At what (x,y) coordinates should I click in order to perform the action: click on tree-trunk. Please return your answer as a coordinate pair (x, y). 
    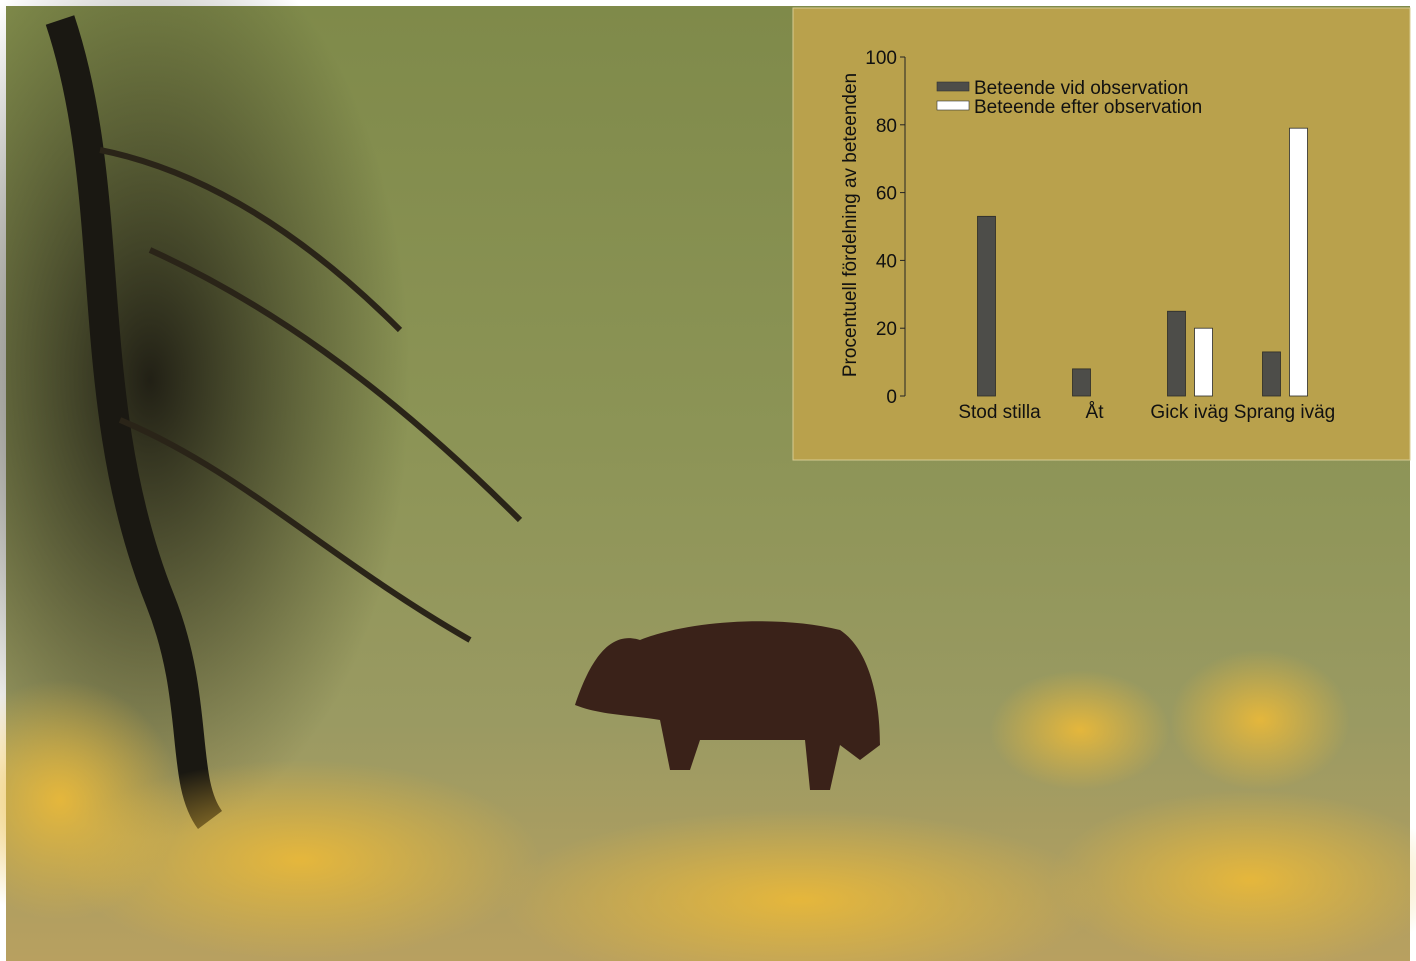
    Looking at the image, I should click on (134, 422).